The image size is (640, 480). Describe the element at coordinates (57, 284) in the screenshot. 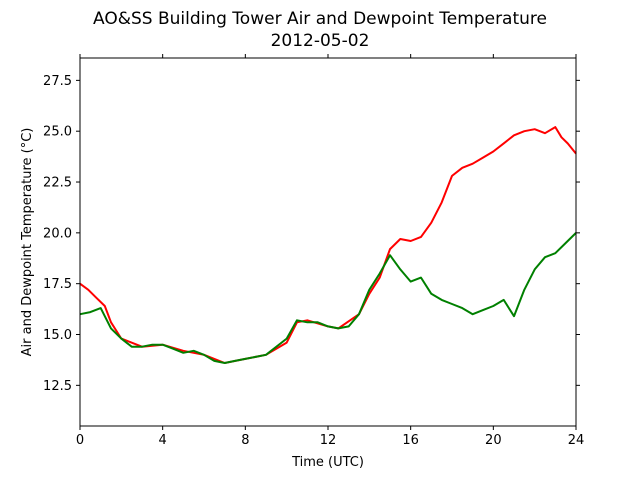

I see `y-tick-label: 17.5` at that location.